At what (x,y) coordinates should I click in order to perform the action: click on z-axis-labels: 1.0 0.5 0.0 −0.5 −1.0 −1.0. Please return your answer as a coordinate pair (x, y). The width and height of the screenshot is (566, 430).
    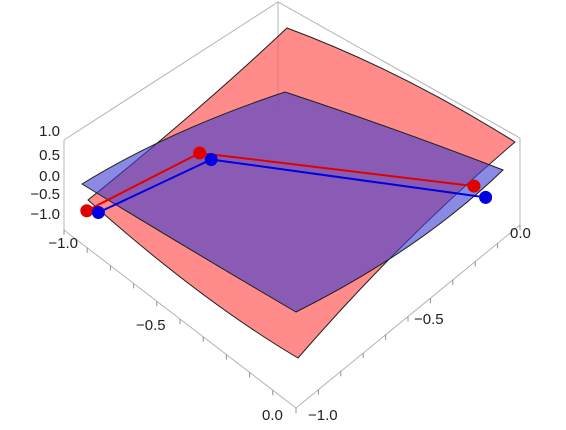
    Looking at the image, I should click on (54, 187).